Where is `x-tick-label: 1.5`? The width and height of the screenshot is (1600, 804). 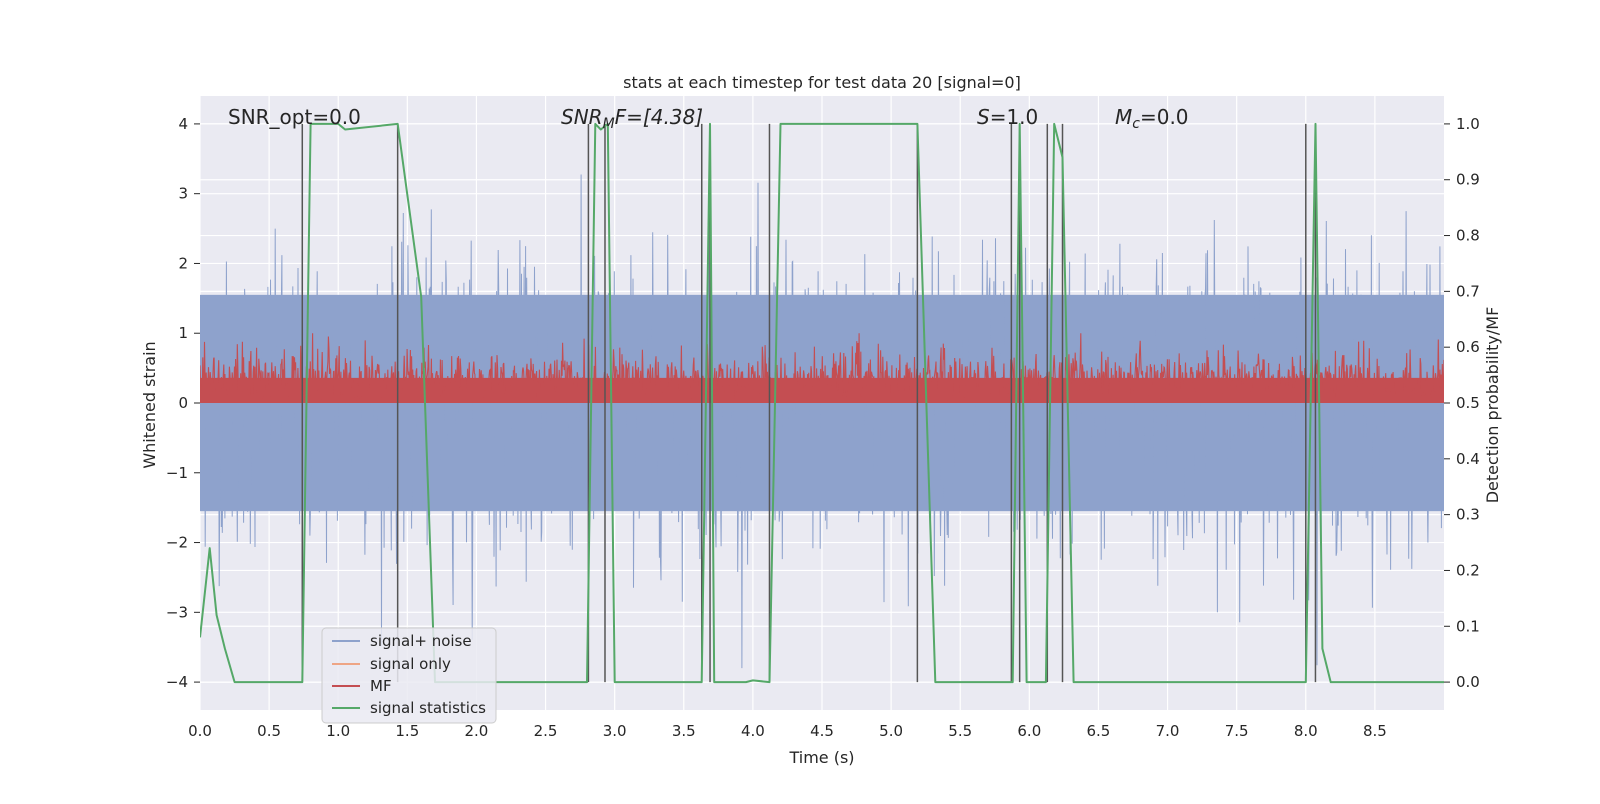 x-tick-label: 1.5 is located at coordinates (407, 731).